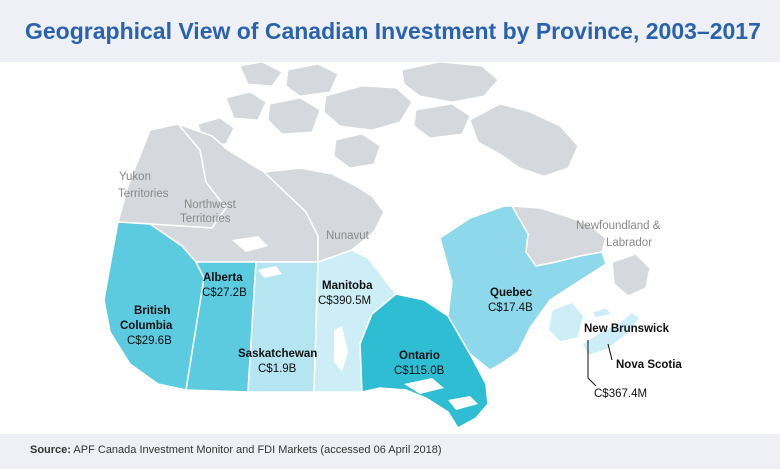 The image size is (780, 469). Describe the element at coordinates (355, 323) in the screenshot. I see `lakes` at that location.